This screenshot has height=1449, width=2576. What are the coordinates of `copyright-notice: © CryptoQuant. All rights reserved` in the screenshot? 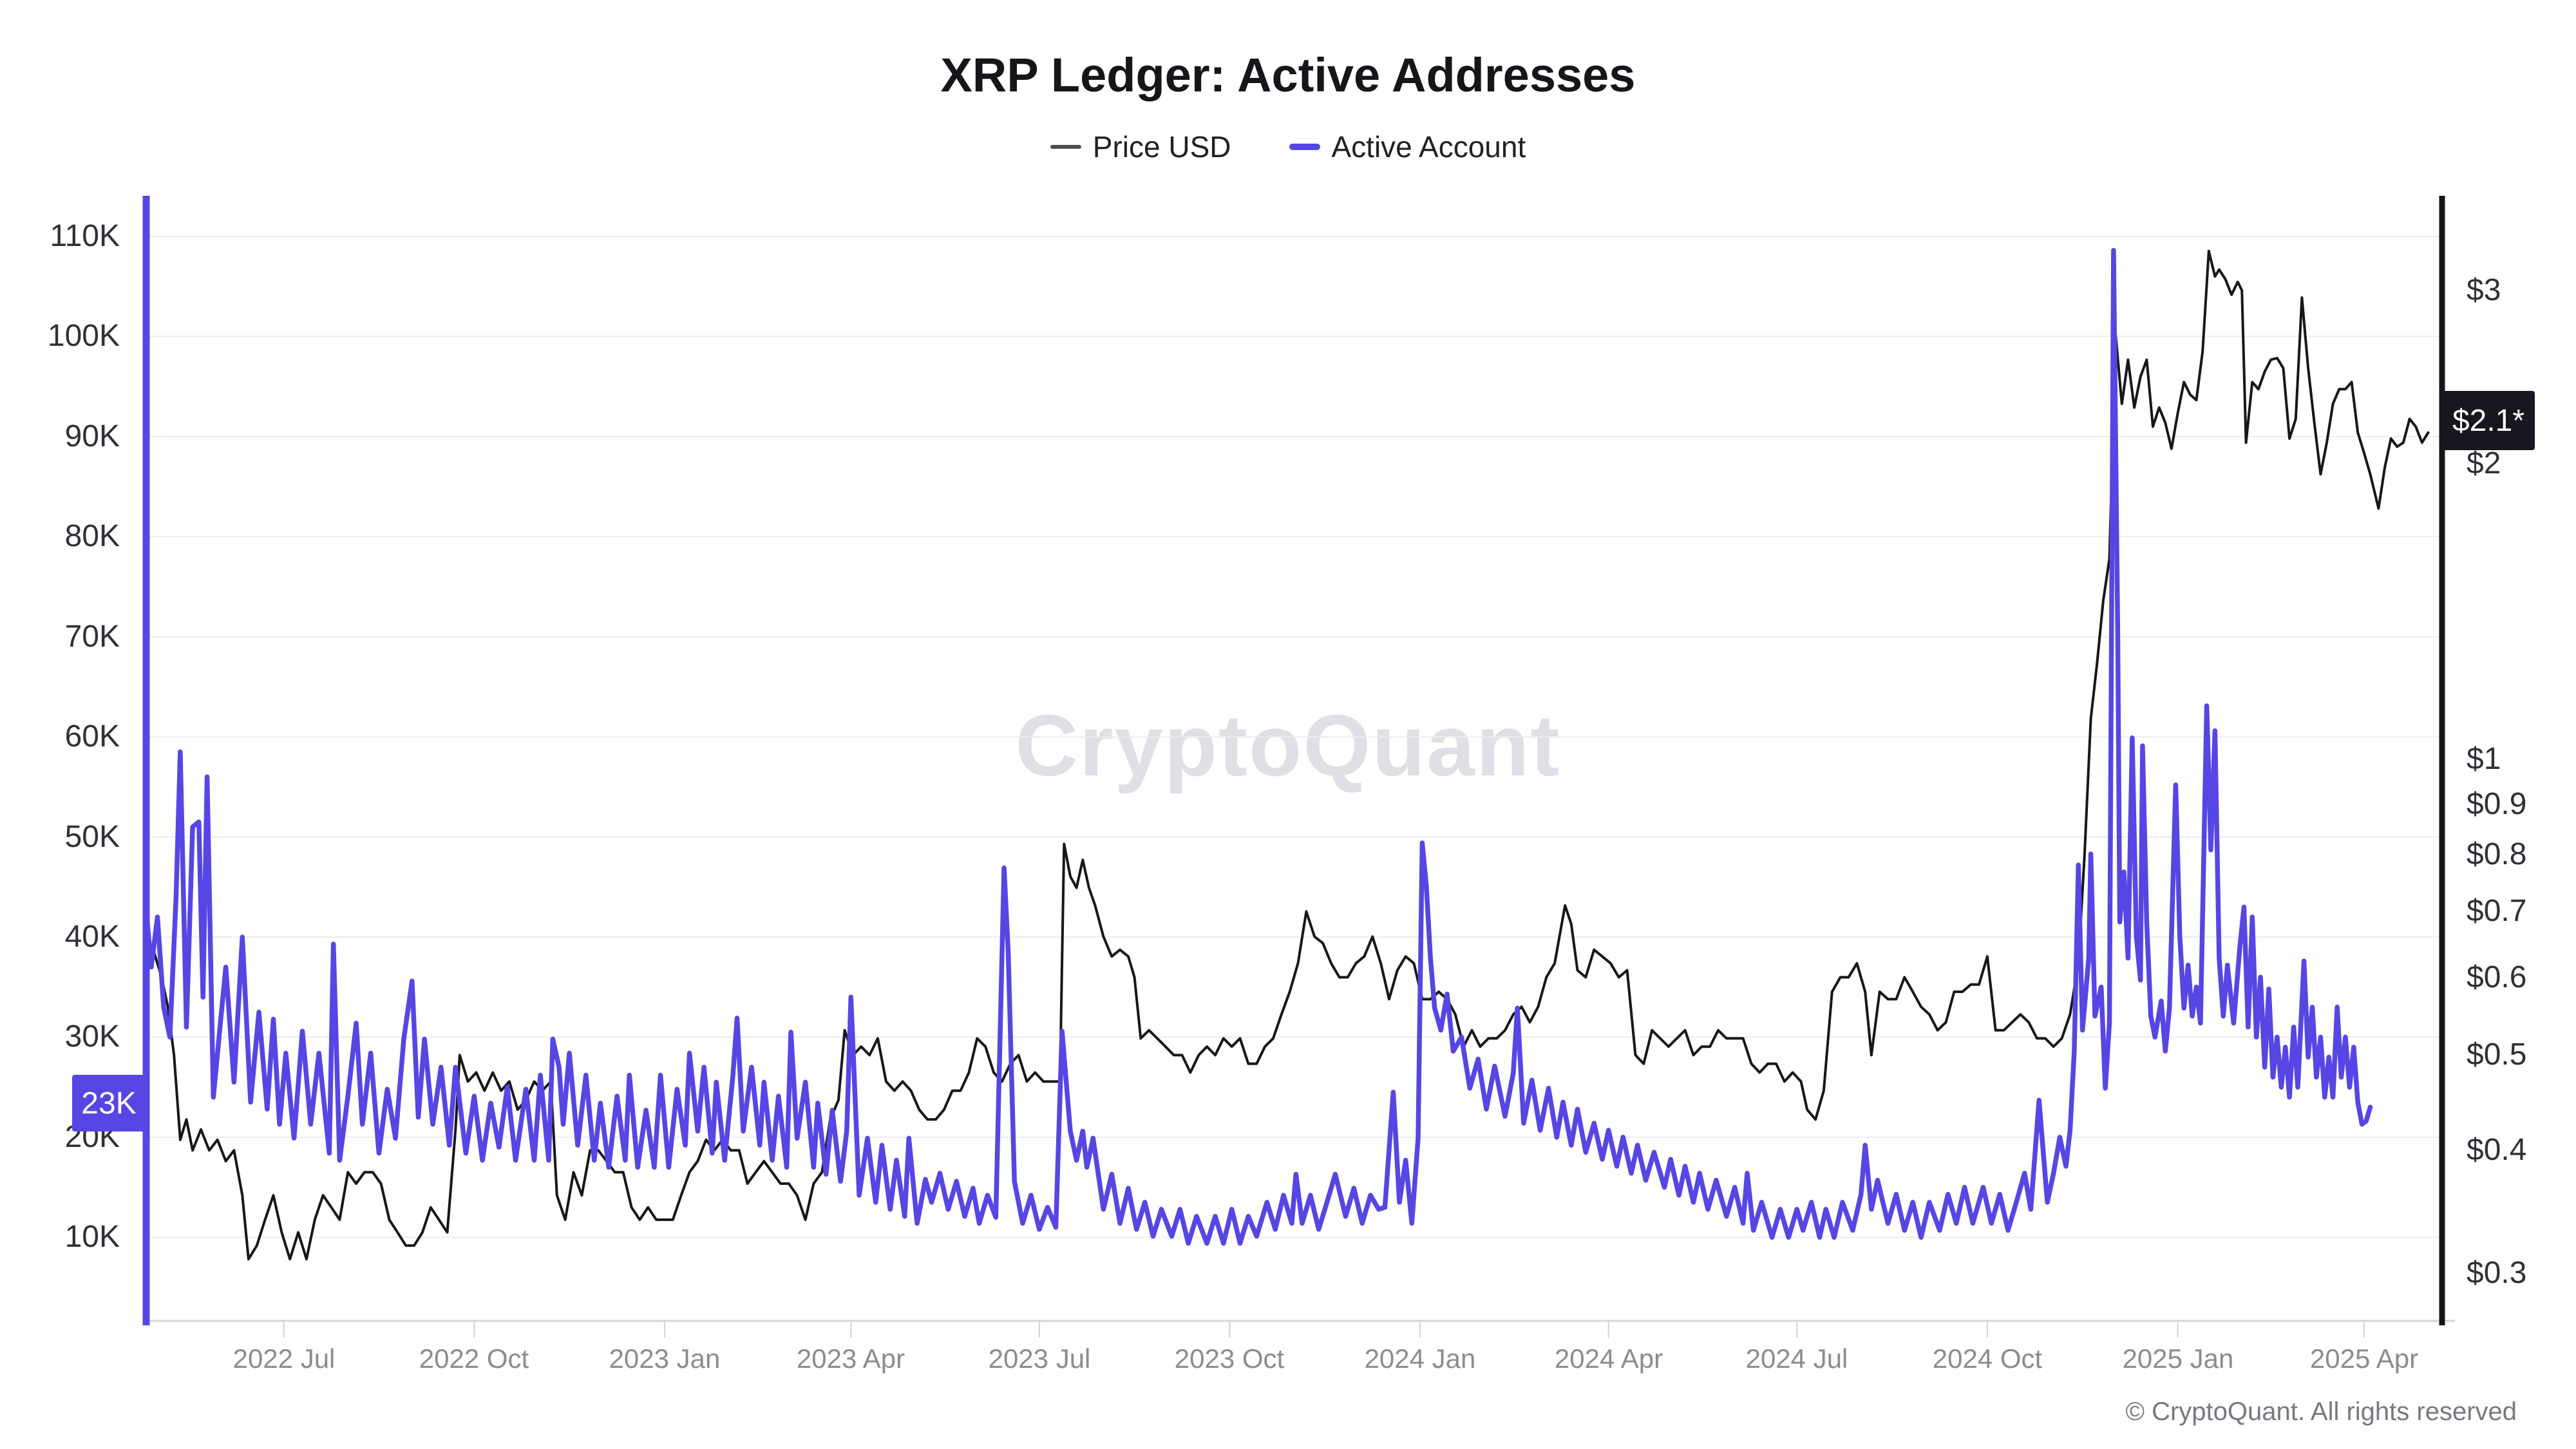 It's located at (2321, 1411).